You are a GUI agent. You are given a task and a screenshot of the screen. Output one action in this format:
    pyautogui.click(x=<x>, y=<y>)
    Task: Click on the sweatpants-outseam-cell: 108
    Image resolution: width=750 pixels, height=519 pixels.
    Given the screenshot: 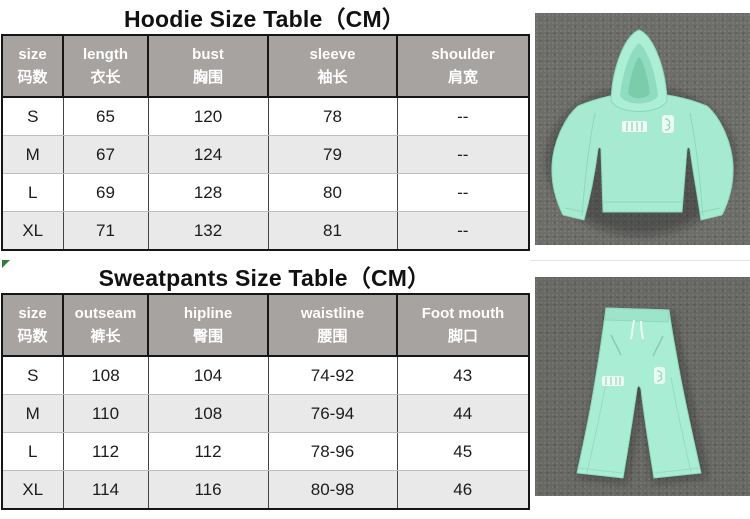 What is the action you would take?
    pyautogui.click(x=105, y=375)
    